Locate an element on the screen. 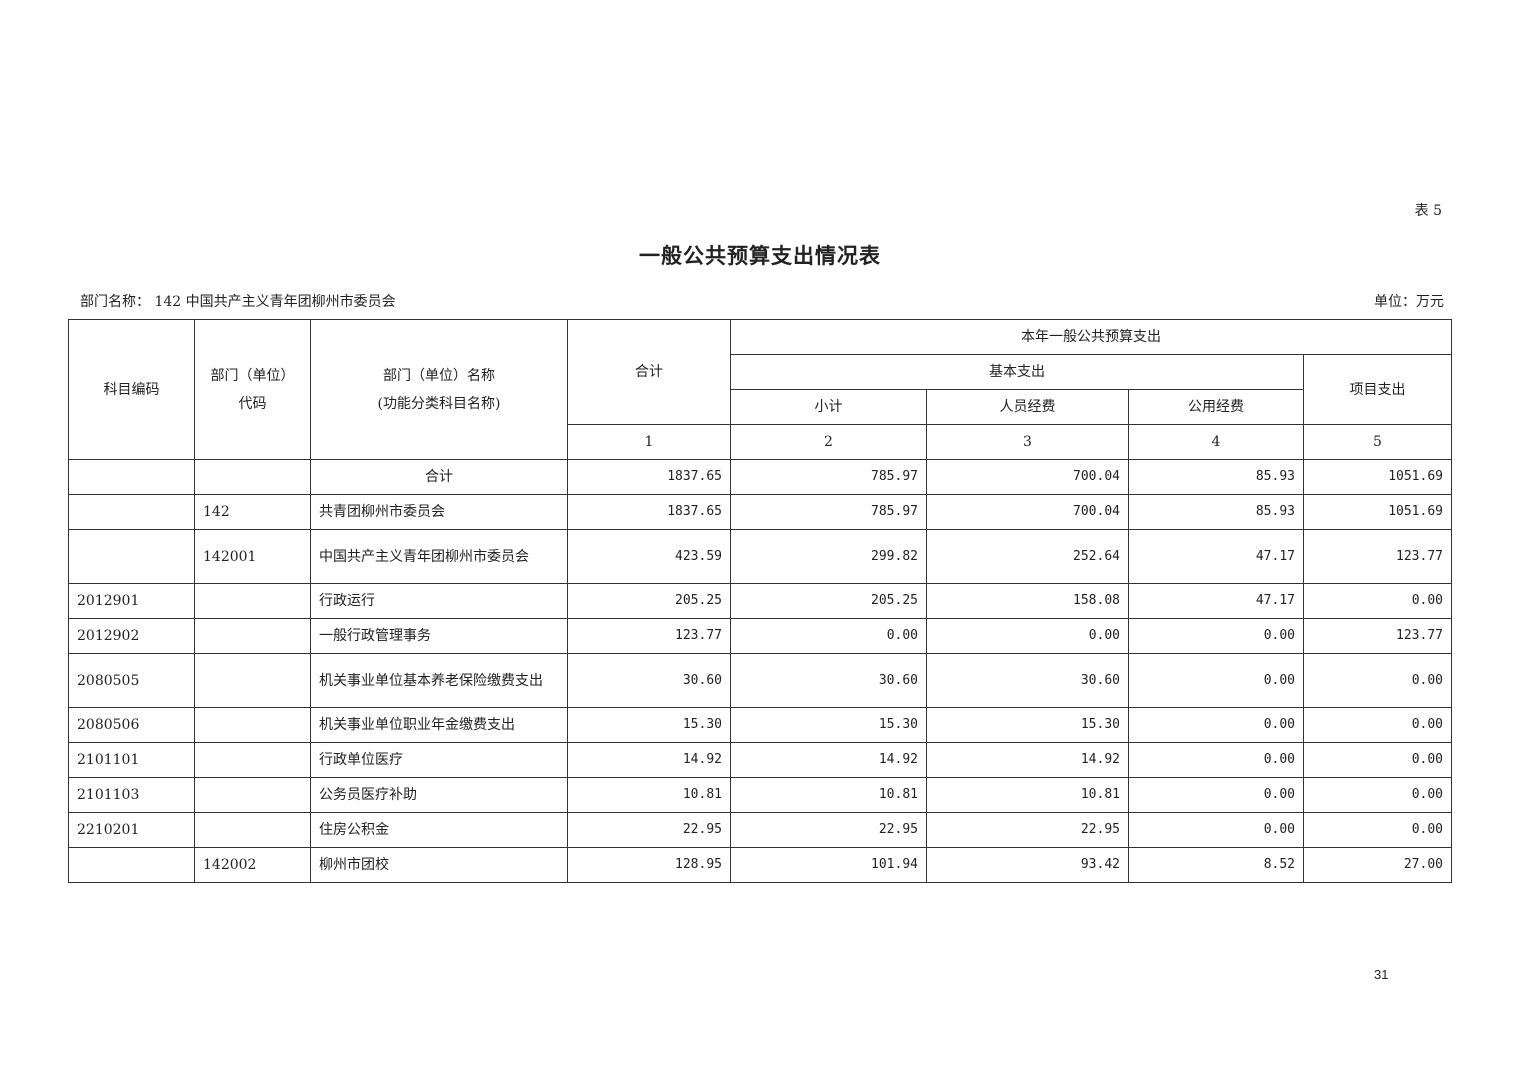  cell-dept-name: 住房公积金 is located at coordinates (439, 830).